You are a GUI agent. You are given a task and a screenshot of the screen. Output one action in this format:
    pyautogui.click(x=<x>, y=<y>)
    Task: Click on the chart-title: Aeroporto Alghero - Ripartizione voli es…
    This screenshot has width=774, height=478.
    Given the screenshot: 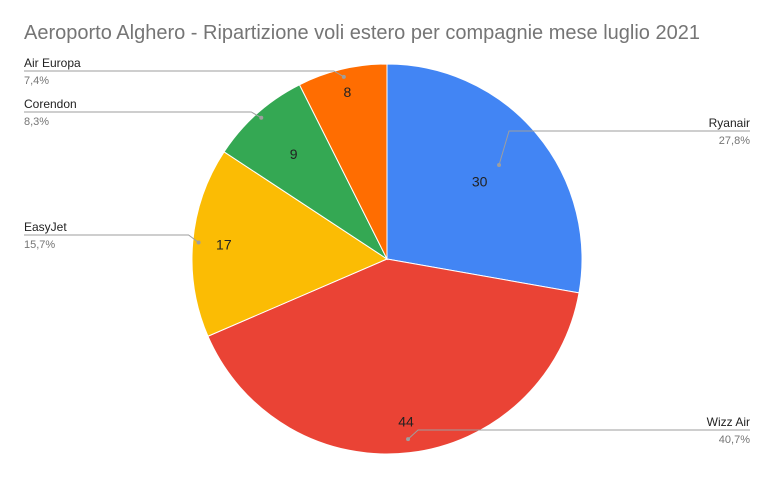 What is the action you would take?
    pyautogui.click(x=362, y=33)
    